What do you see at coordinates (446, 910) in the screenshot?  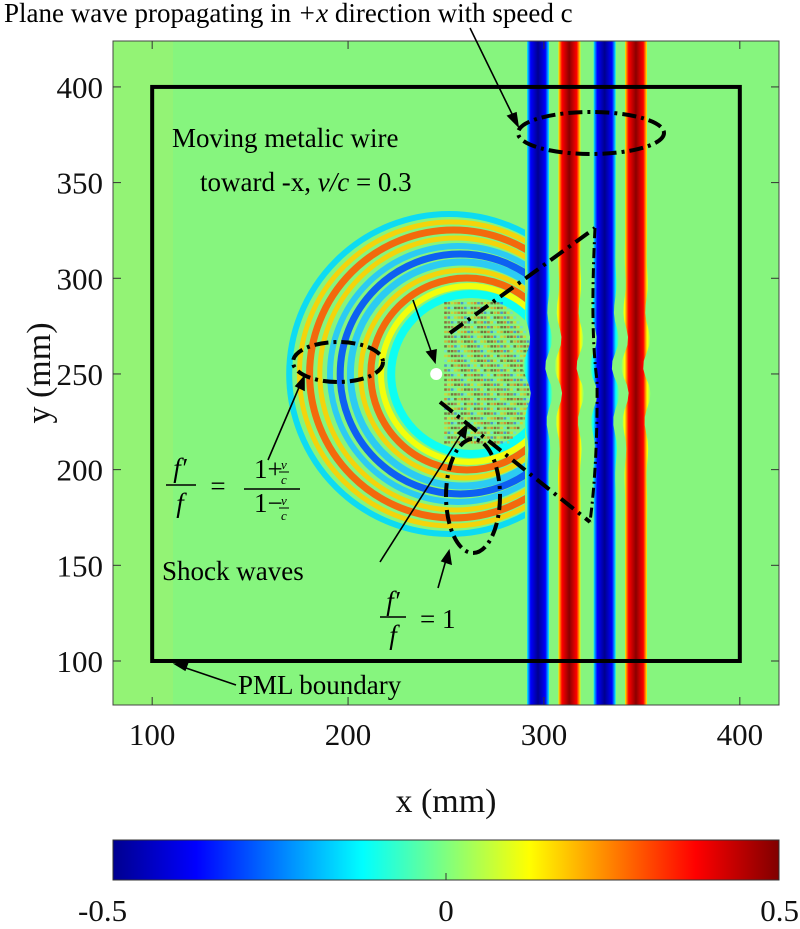 I see `colorbar-tick-label: 0` at bounding box center [446, 910].